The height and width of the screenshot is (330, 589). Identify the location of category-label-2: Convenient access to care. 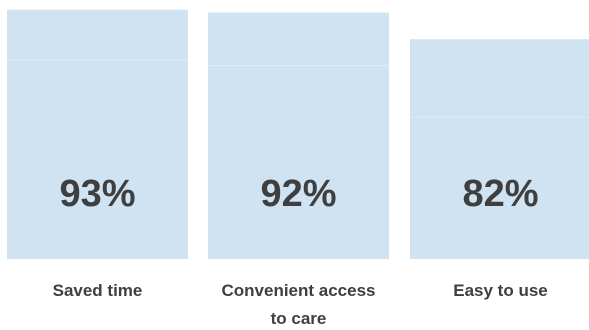
(298, 304).